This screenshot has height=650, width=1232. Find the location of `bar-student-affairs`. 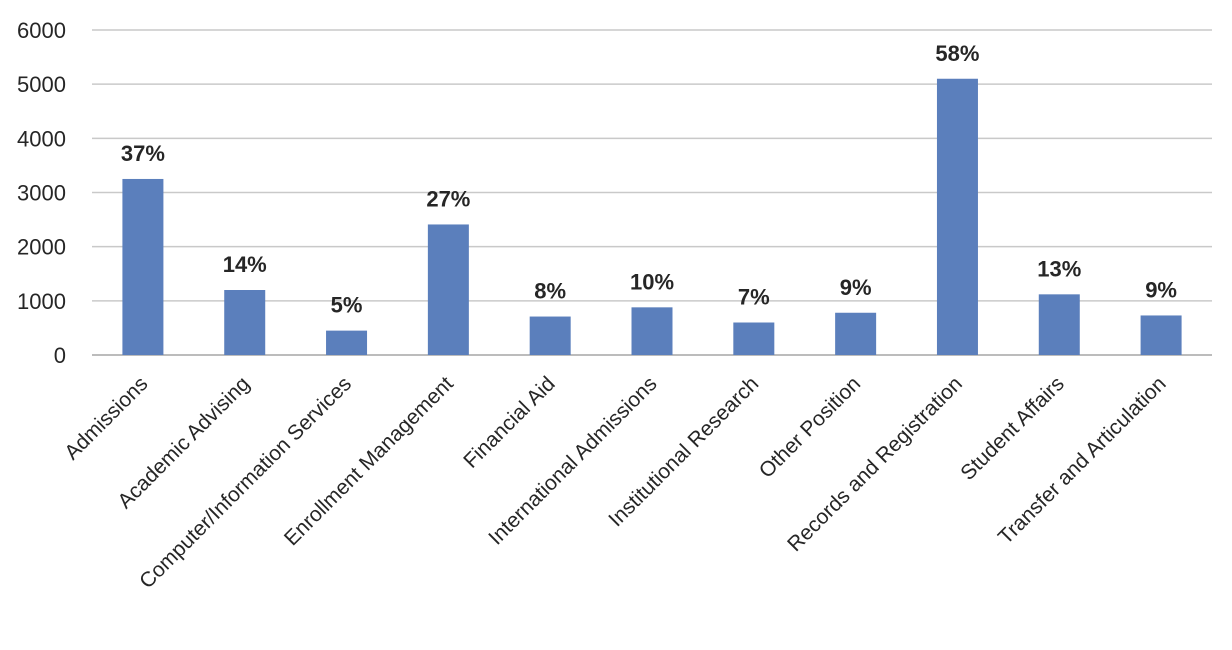

bar-student-affairs is located at coordinates (1059, 324).